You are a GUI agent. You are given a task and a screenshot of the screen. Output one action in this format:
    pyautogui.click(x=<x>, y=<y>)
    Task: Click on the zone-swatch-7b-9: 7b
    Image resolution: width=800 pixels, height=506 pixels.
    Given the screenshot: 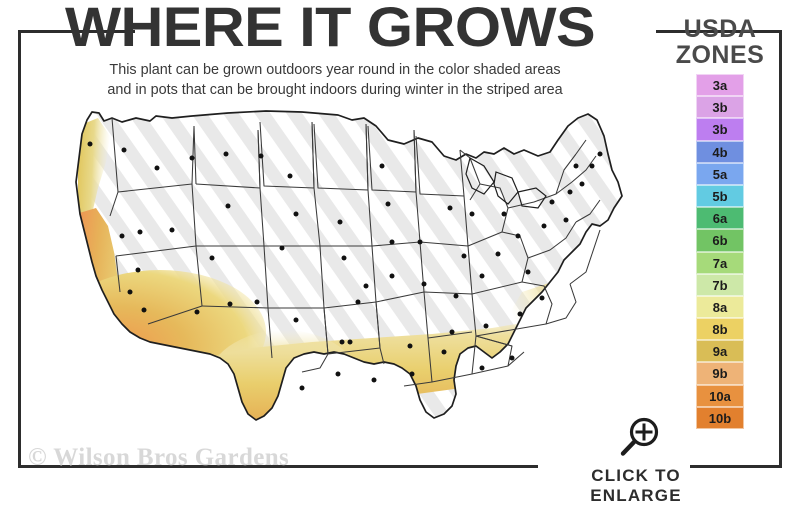 What is the action you would take?
    pyautogui.click(x=720, y=284)
    